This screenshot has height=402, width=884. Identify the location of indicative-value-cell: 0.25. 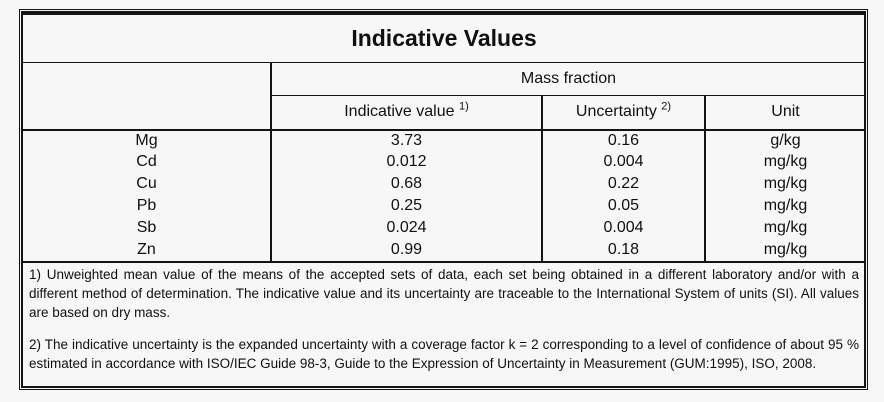
(406, 206).